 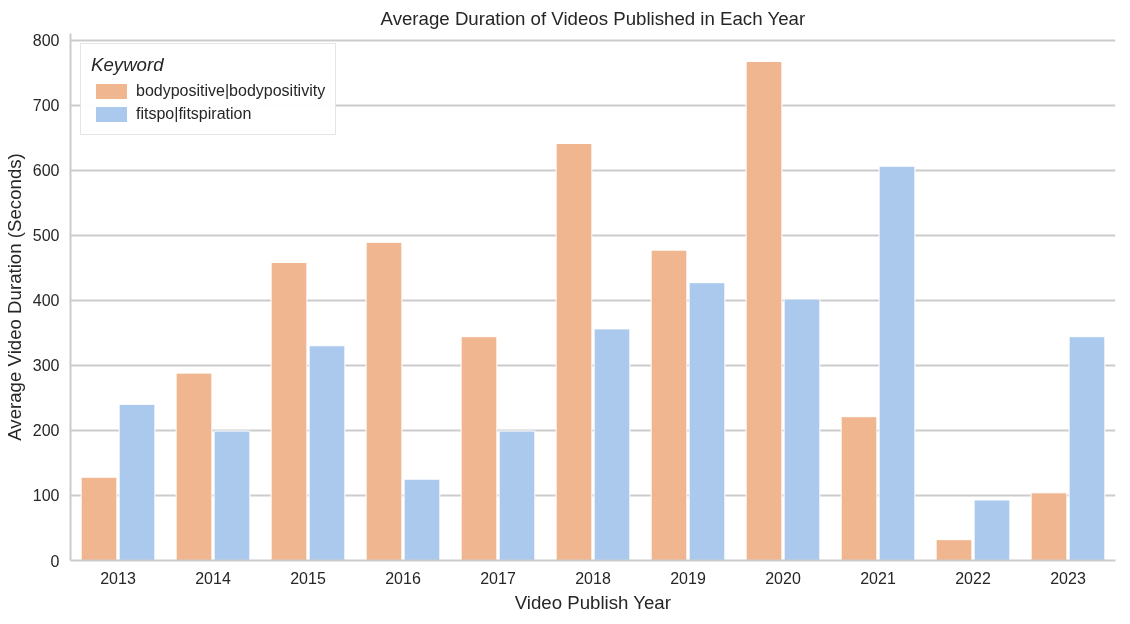 I want to click on y-tick-label: 500, so click(x=46, y=236).